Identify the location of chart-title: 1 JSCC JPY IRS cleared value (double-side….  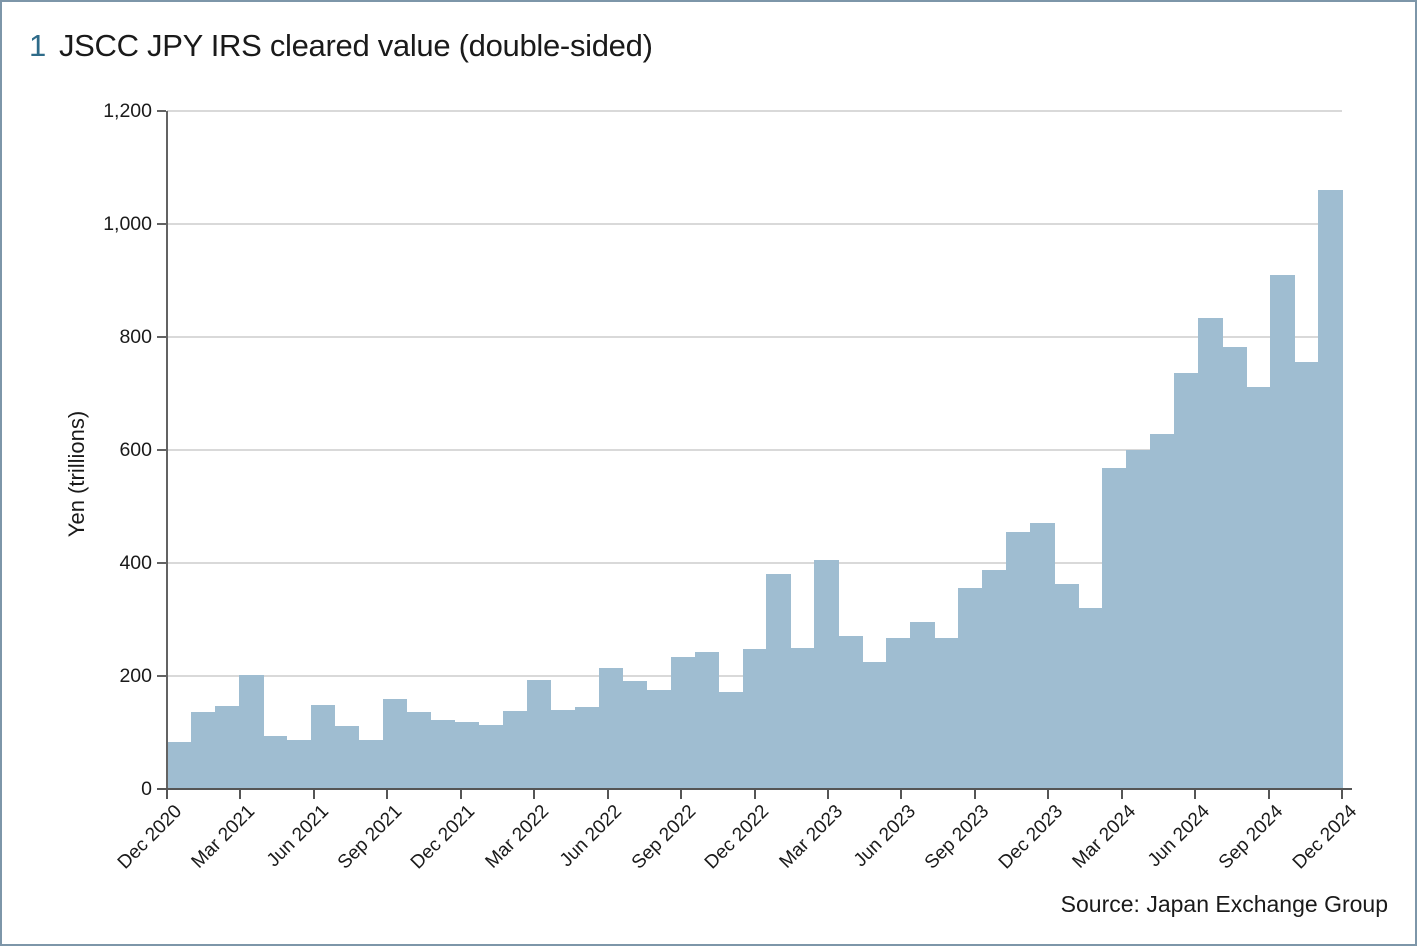
(341, 46).